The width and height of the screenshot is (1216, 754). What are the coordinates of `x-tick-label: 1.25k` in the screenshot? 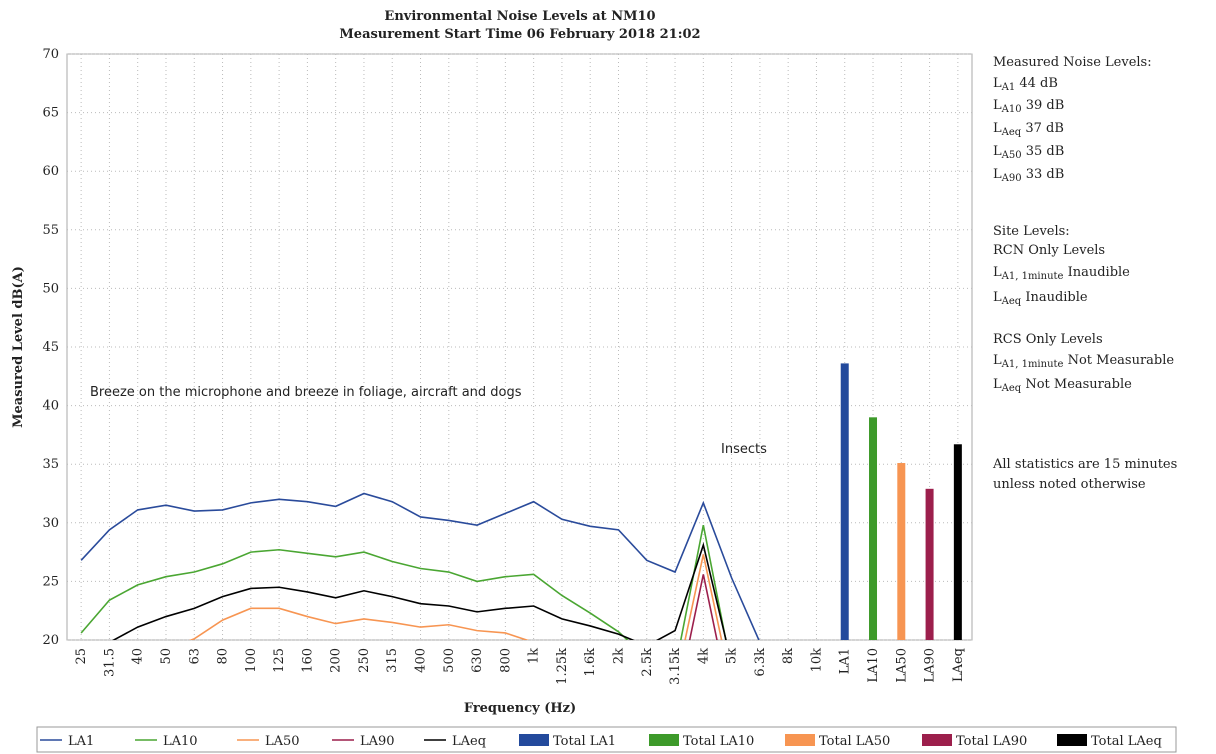 It's located at (562, 666).